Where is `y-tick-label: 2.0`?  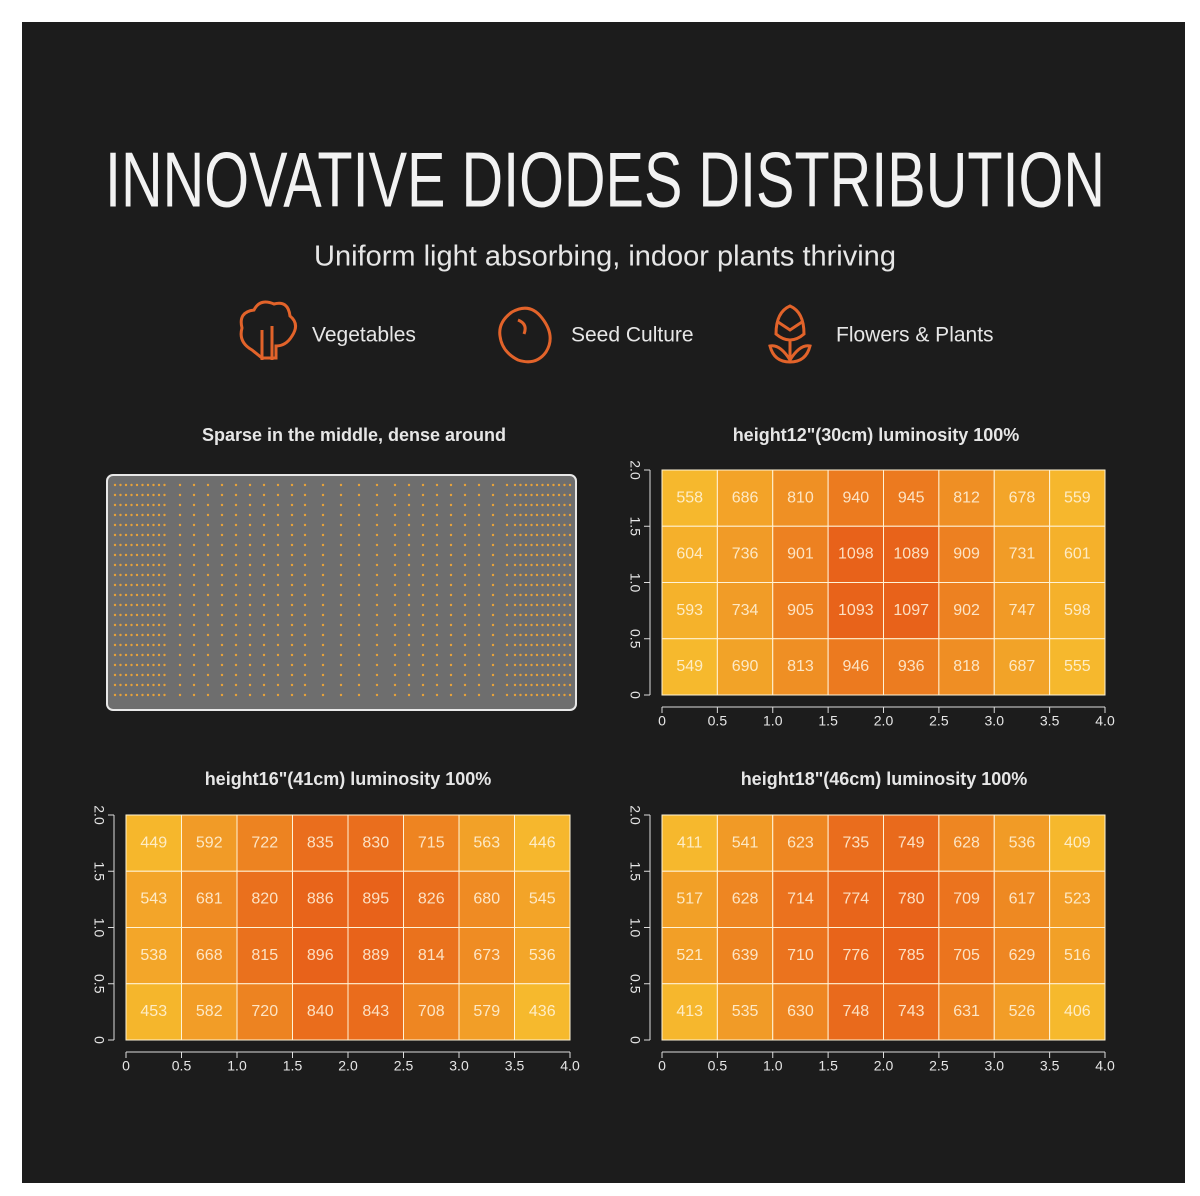 y-tick-label: 2.0 is located at coordinates (635, 470).